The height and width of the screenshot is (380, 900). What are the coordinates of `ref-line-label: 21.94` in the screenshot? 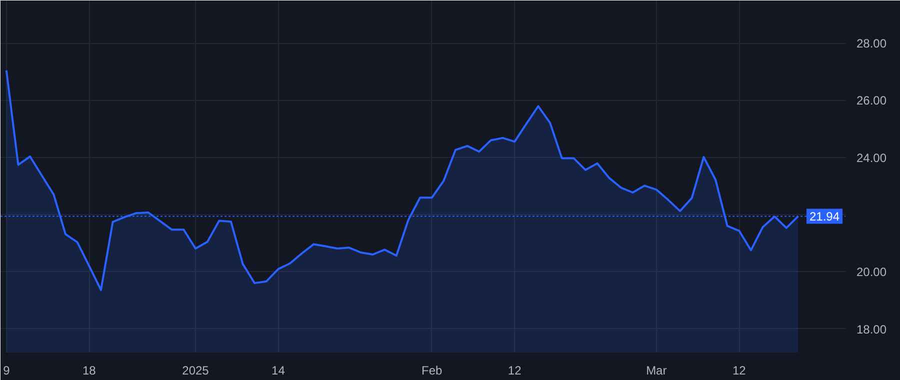 It's located at (825, 217).